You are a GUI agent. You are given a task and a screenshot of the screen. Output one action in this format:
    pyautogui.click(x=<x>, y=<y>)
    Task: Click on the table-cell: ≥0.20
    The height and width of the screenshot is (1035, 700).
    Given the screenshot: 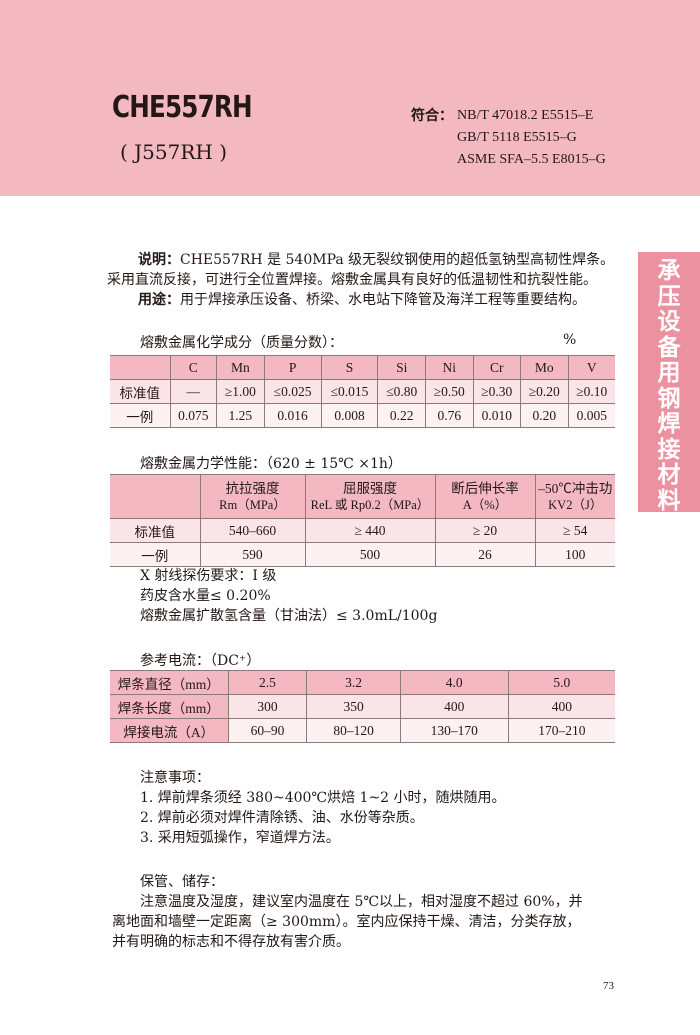 What is the action you would take?
    pyautogui.click(x=544, y=391)
    